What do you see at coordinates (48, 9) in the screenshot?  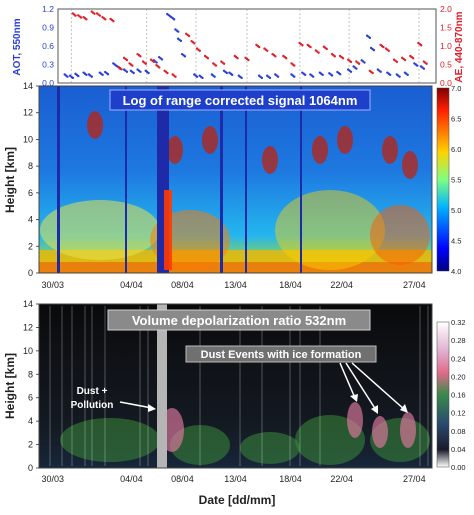 I see `aot-left-tick-label: 1.2` at bounding box center [48, 9].